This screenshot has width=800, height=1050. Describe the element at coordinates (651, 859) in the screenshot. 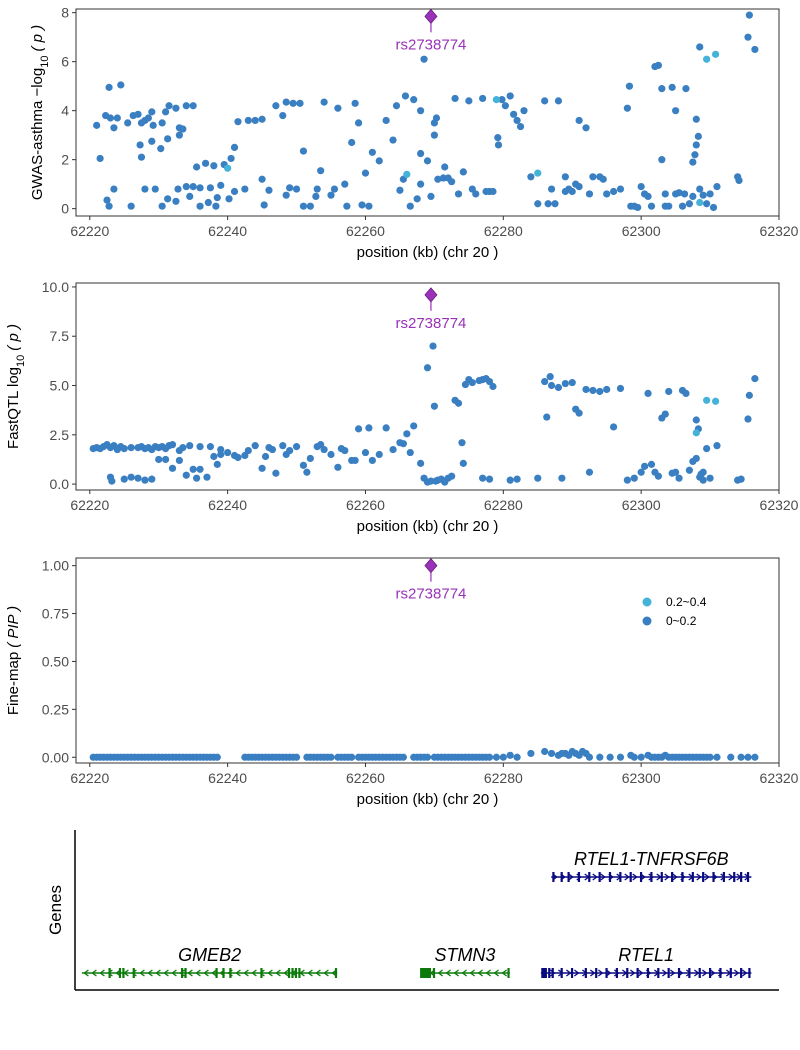

I see `gene-name-label: RTEL1-TNFRSF6B` at that location.